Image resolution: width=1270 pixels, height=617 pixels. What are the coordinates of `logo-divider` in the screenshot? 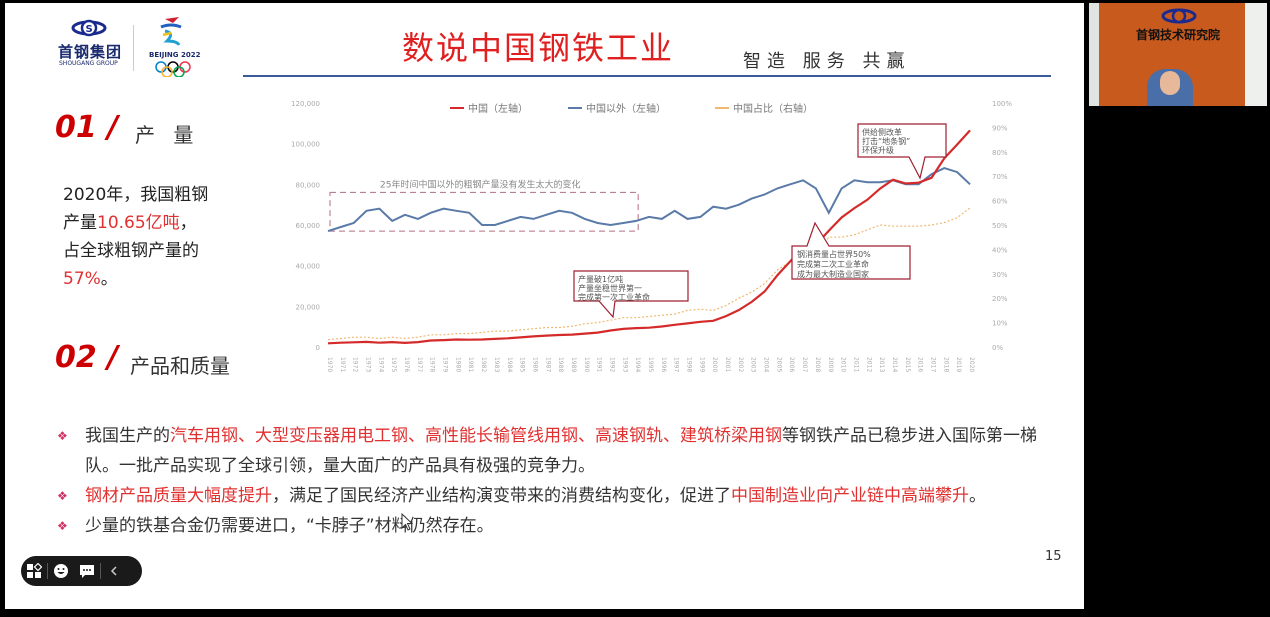 It's located at (133, 48).